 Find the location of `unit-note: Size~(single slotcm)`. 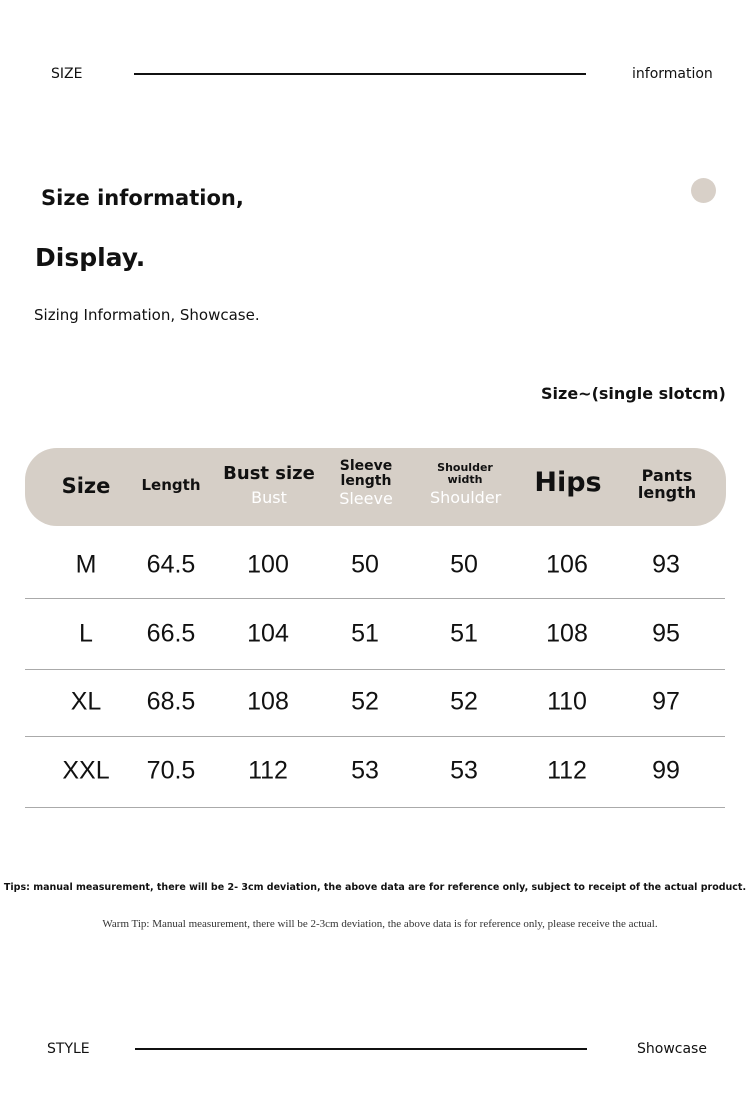

unit-note: Size~(single slotcm) is located at coordinates (633, 393).